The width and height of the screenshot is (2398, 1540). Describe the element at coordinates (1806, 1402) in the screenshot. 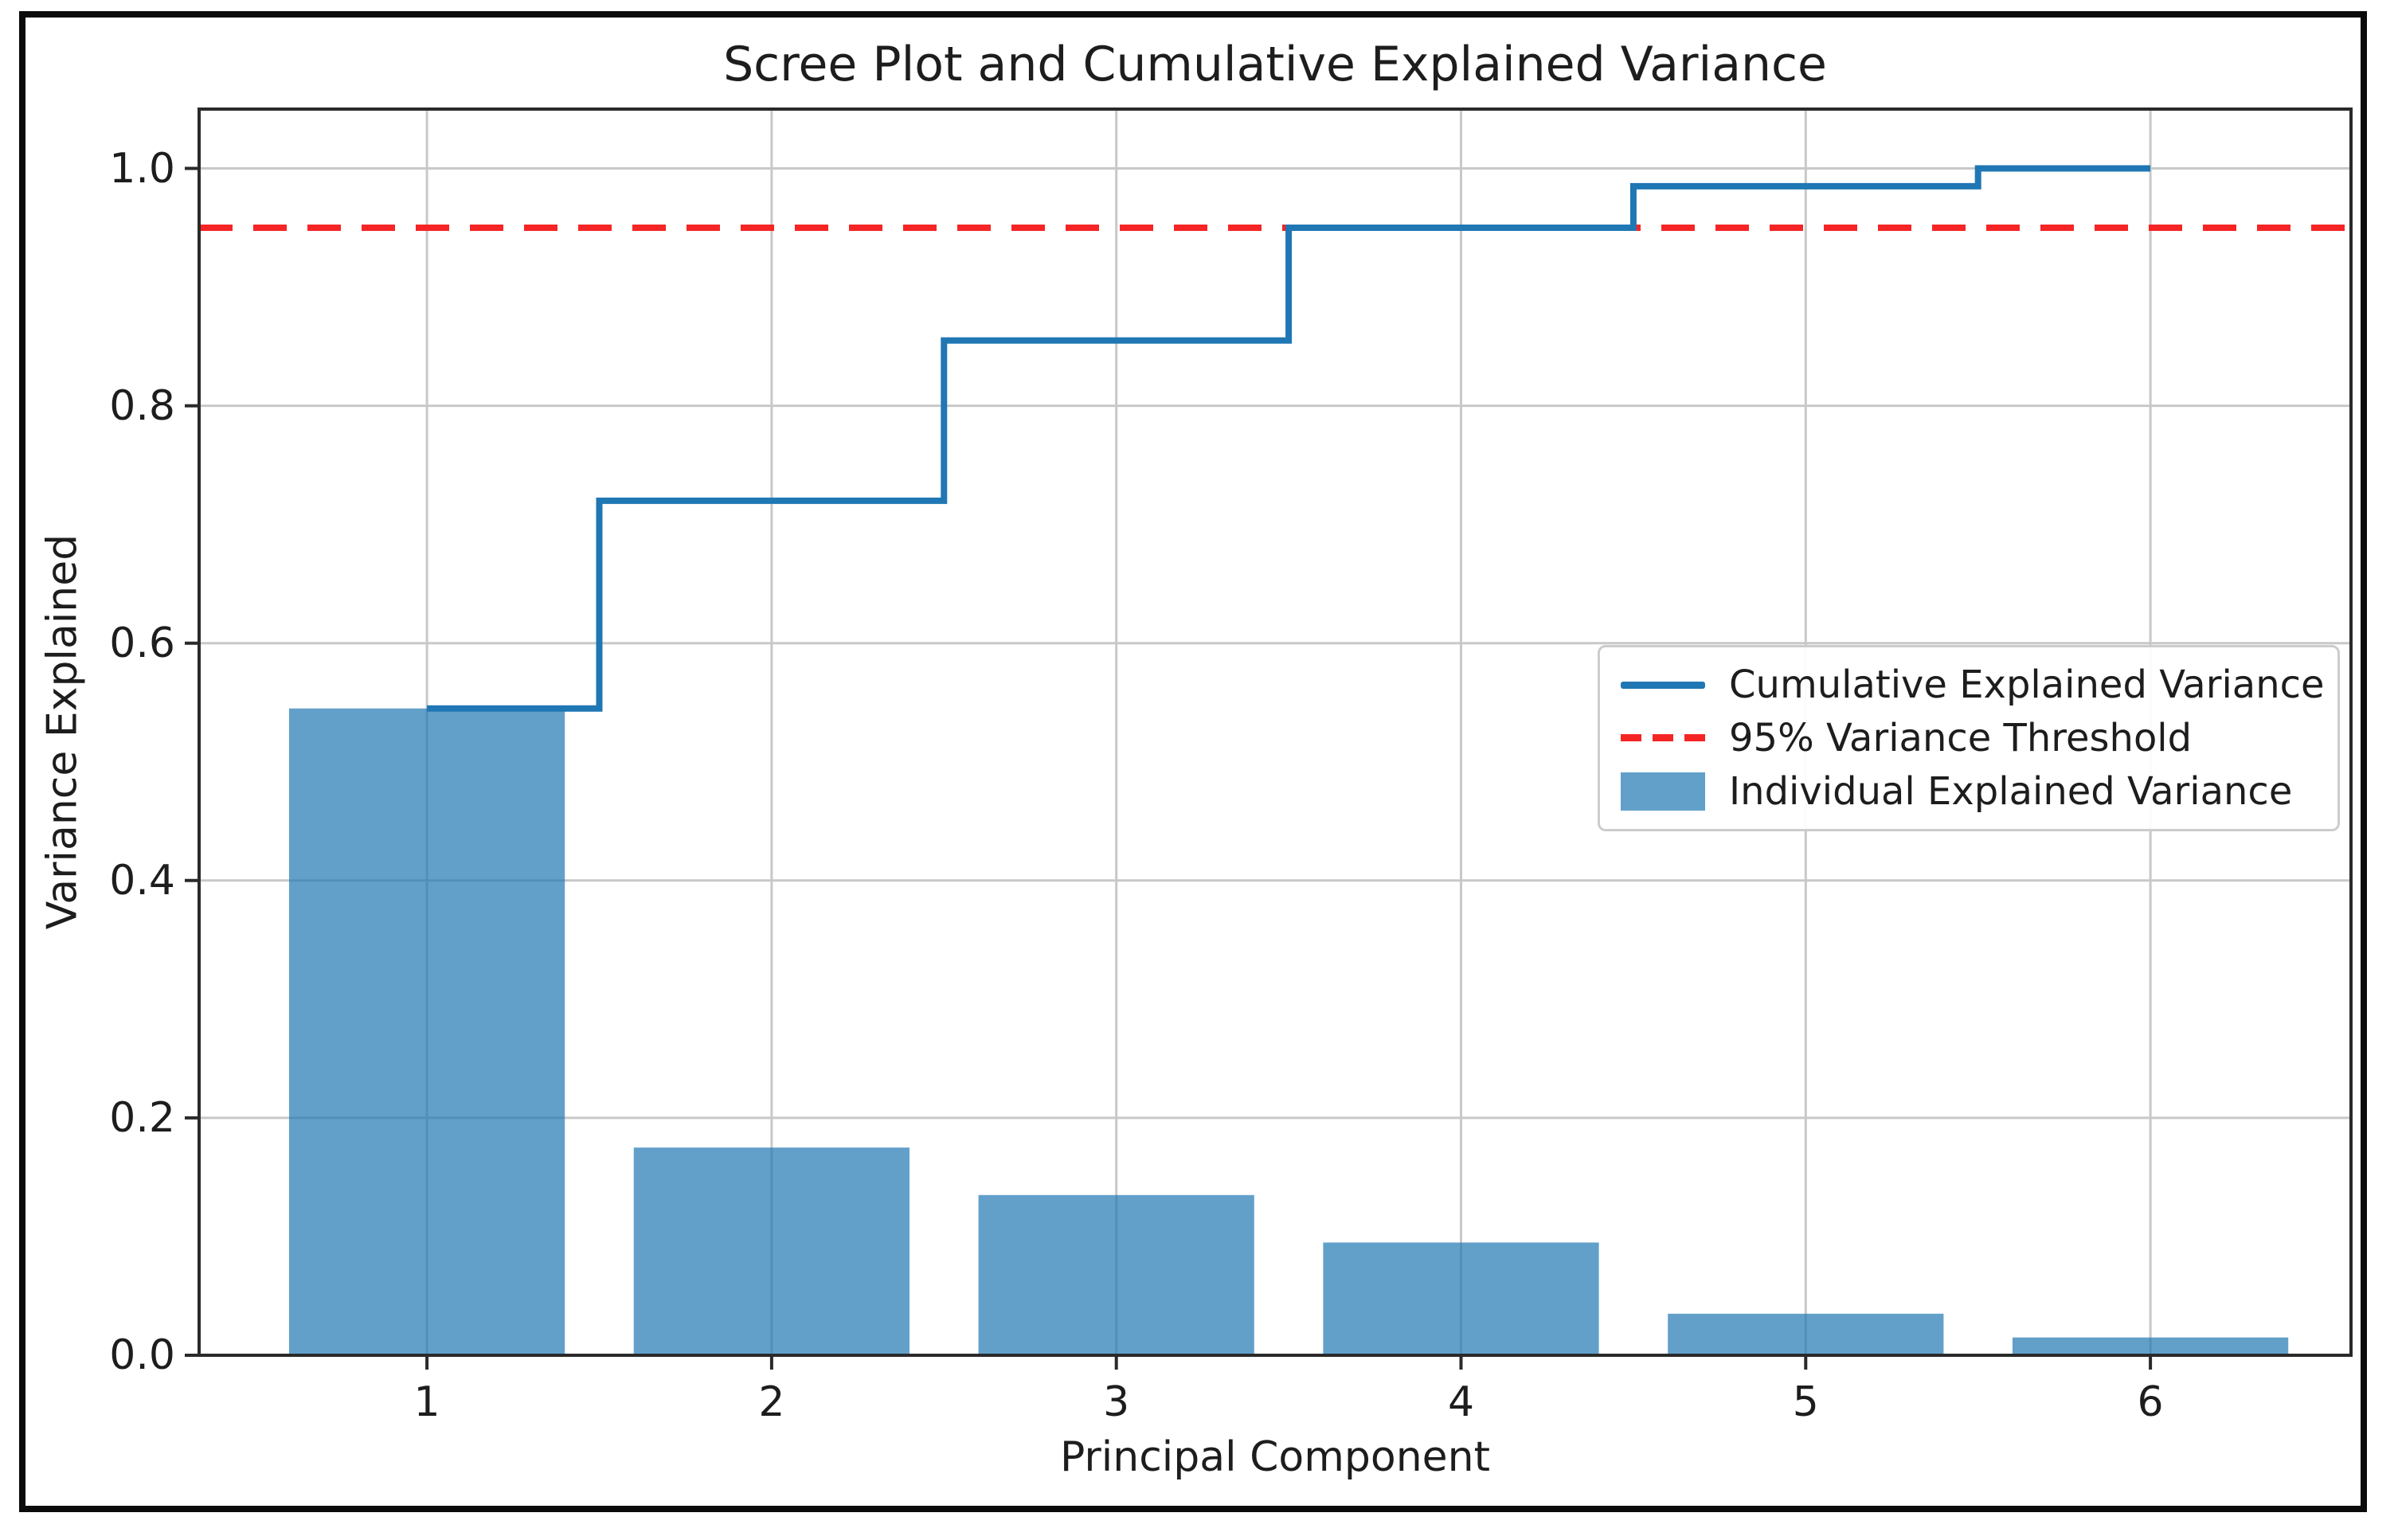

I see `x-tick-label: 5` at that location.